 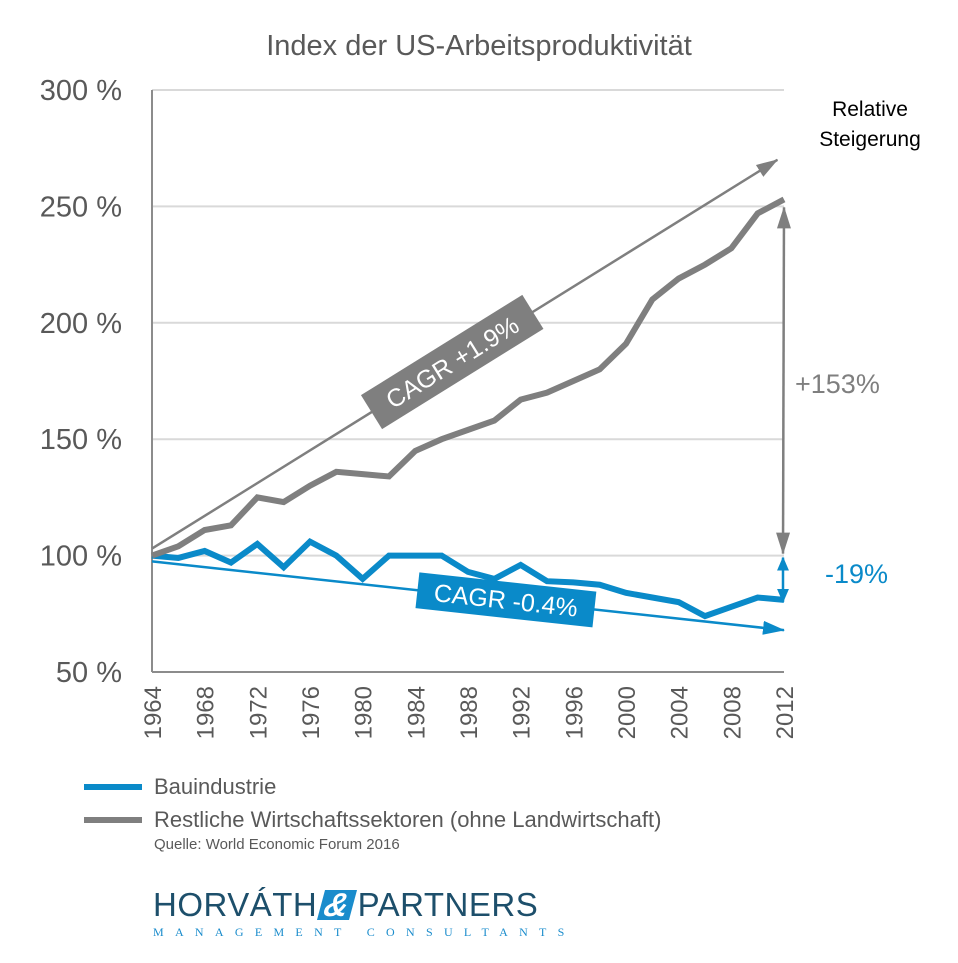 I want to click on relative-increase-heading: Relative Steigerung, so click(x=870, y=125).